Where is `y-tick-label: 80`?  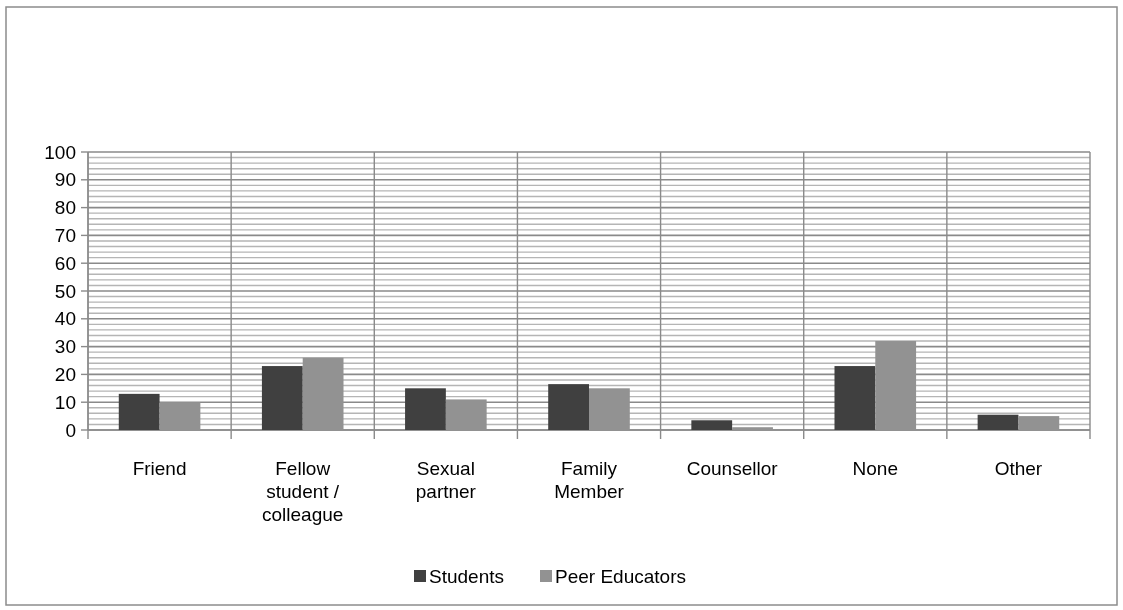 y-tick-label: 80 is located at coordinates (65, 208).